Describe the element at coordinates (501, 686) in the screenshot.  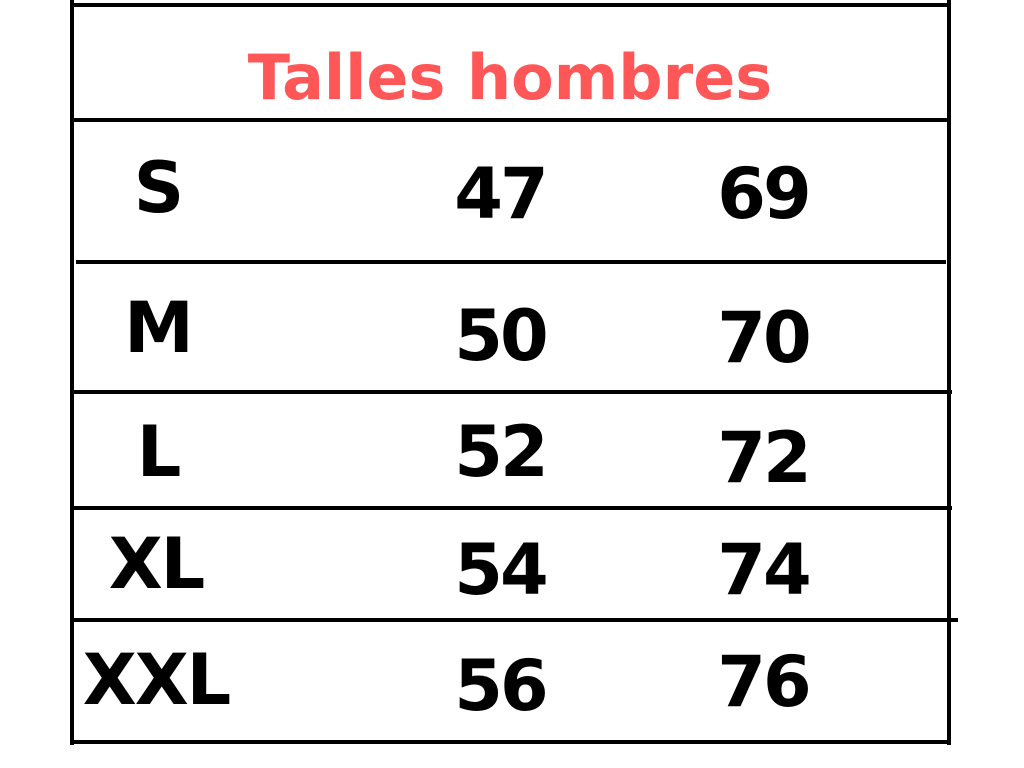
I see `measure-value: 56` at that location.